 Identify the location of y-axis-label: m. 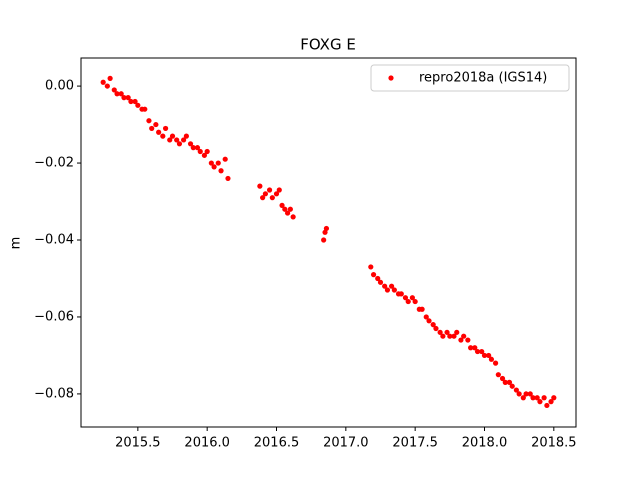
(16, 243).